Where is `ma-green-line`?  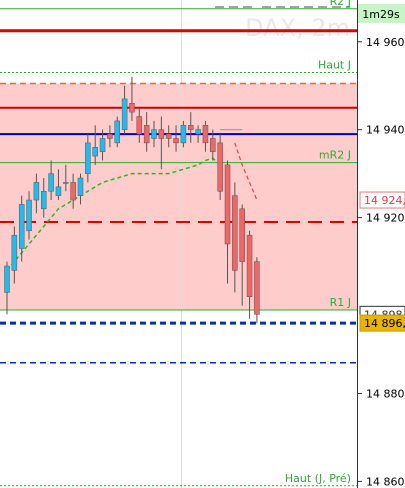
ma-green-line is located at coordinates (113, 214).